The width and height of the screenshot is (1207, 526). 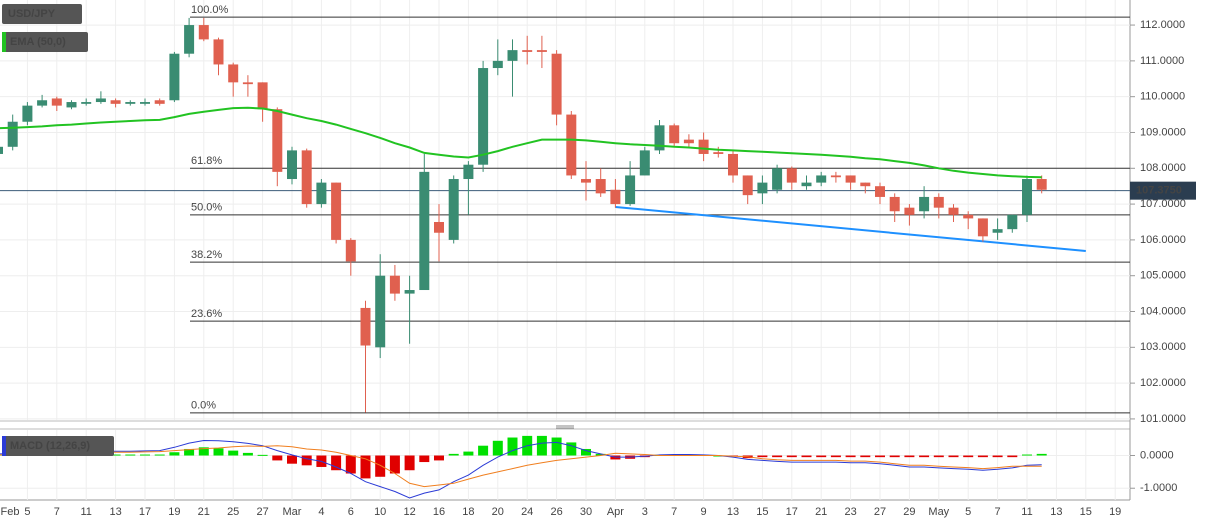 What do you see at coordinates (1163, 347) in the screenshot?
I see `y-tick-label: 103.0000` at bounding box center [1163, 347].